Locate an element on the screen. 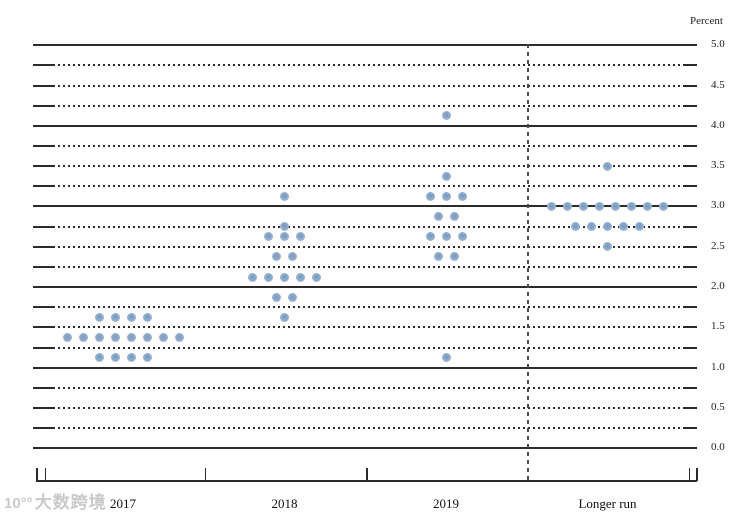 This screenshot has width=752, height=519. category-label-2017: 2017 is located at coordinates (123, 503).